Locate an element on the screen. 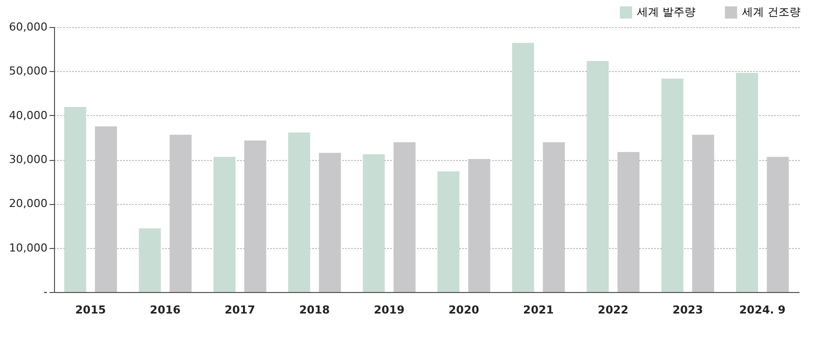 The height and width of the screenshot is (341, 827). x-tick-label: 2016 is located at coordinates (165, 310).